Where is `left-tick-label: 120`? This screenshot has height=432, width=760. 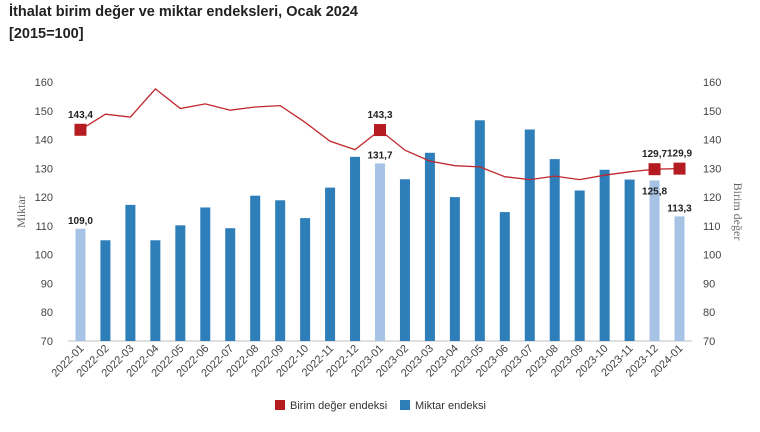 left-tick-label: 120 is located at coordinates (44, 198).